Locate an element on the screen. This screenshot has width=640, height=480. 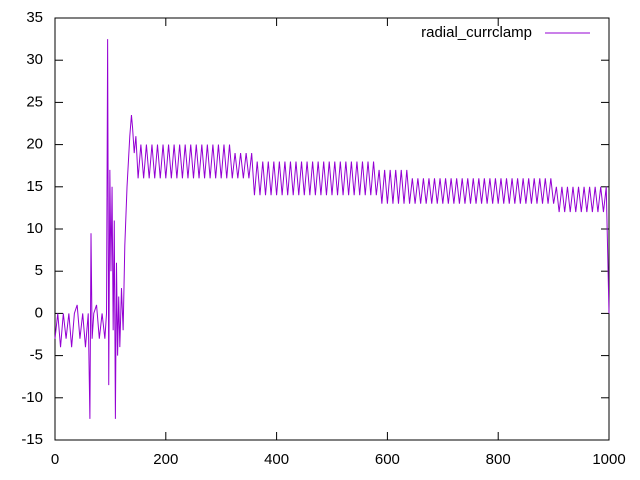
y-tick-label: 10 is located at coordinates (34, 228).